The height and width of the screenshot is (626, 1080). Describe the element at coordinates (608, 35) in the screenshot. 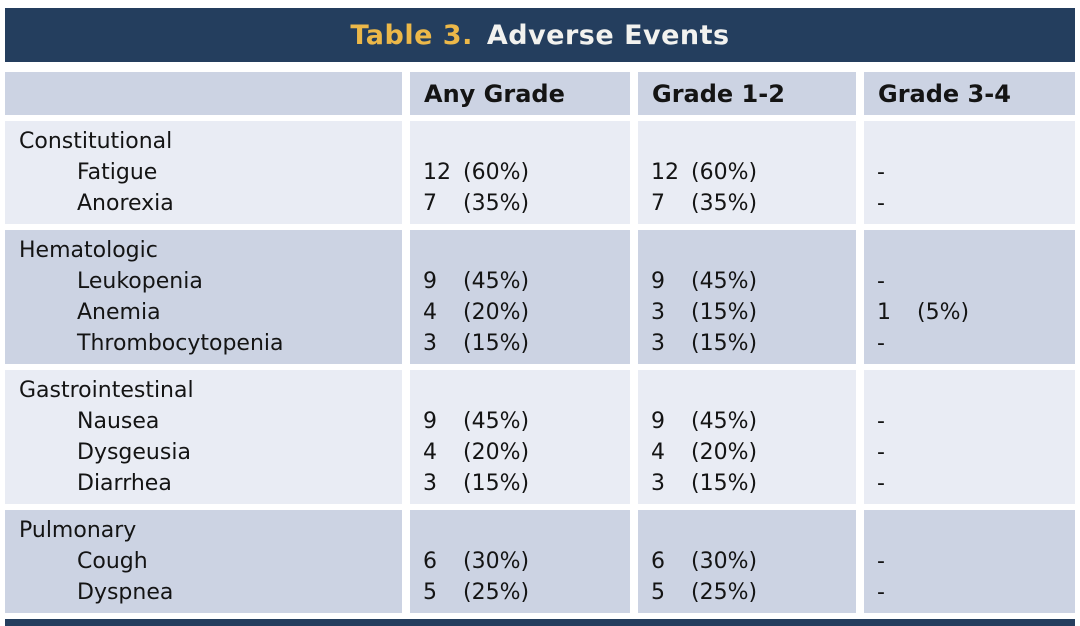

I see `table-title-text: Adverse Events` at that location.